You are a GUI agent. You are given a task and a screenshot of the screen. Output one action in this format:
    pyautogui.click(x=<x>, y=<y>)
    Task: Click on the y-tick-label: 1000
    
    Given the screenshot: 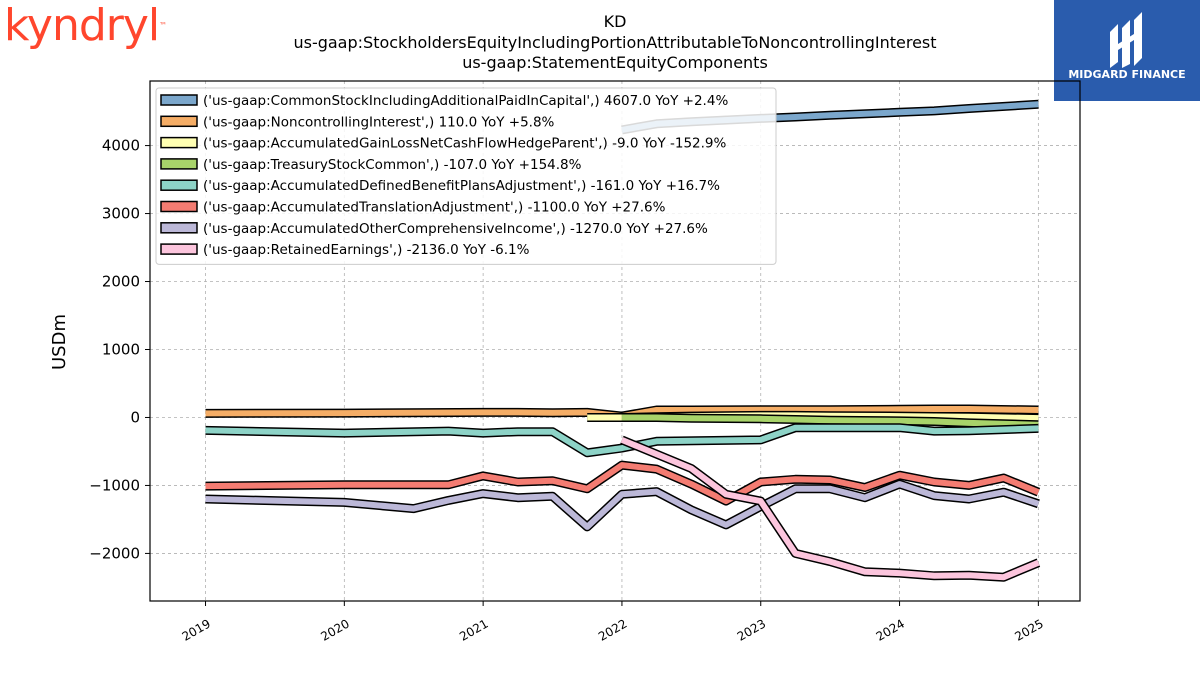 What is the action you would take?
    pyautogui.click(x=121, y=349)
    